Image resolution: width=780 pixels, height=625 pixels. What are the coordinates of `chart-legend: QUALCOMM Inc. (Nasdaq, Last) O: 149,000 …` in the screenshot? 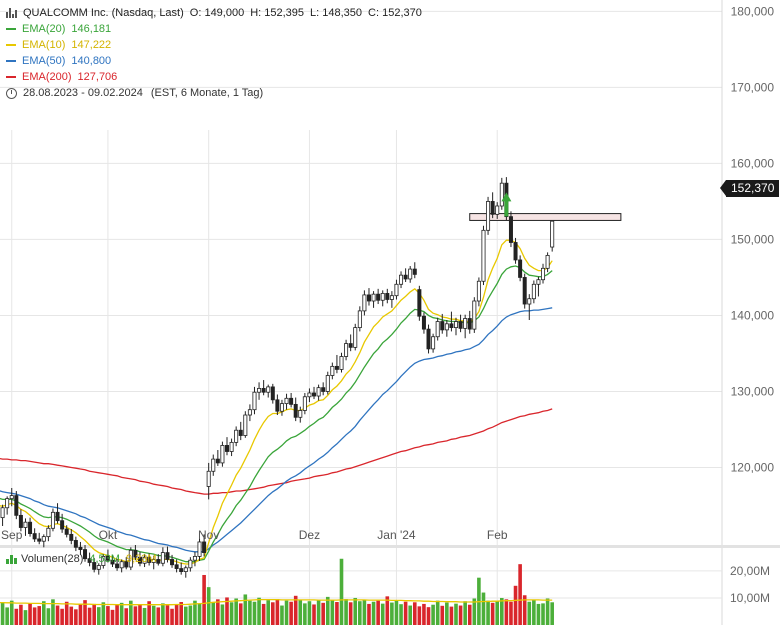 It's located at (217, 53).